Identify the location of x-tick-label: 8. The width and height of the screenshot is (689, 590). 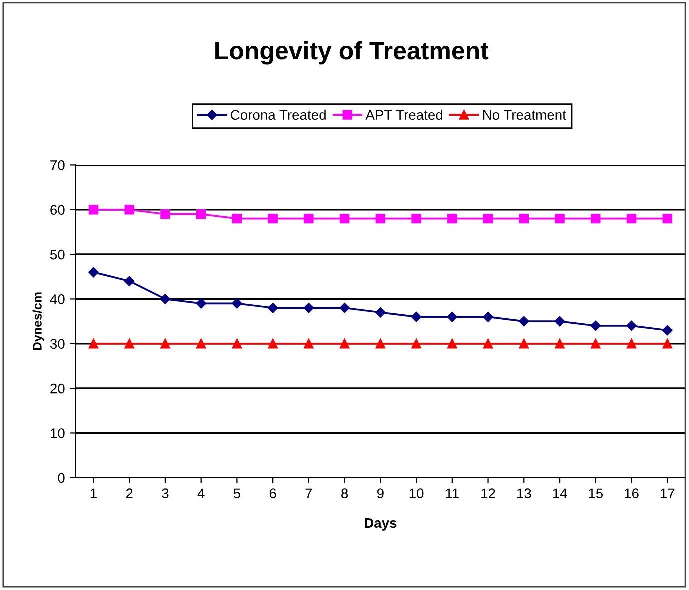
(345, 493).